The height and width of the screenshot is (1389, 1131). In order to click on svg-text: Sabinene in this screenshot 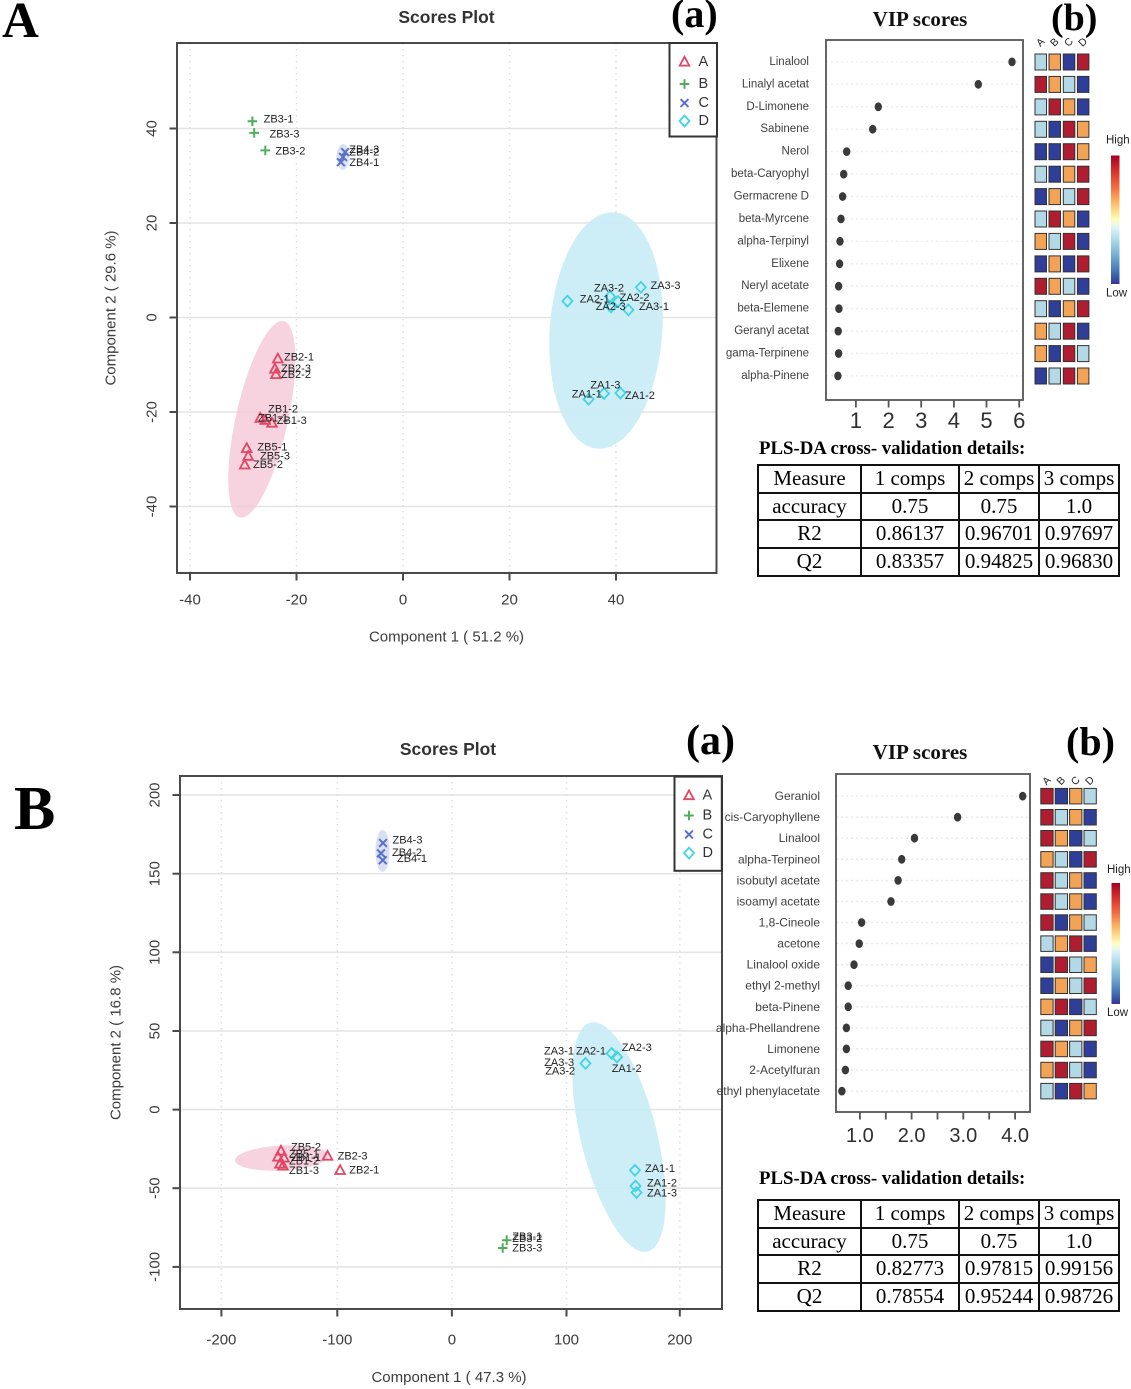, I will do `click(784, 129)`.